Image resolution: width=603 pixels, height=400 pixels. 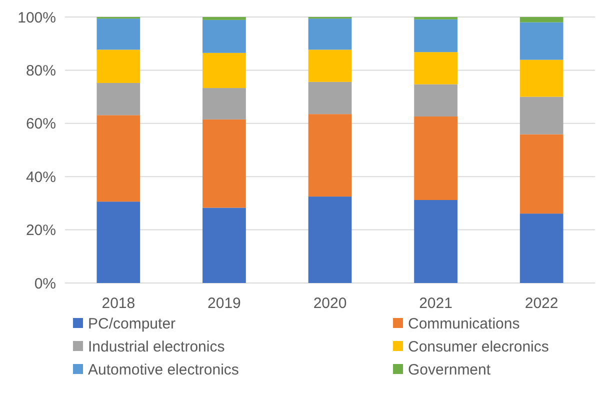 What do you see at coordinates (132, 323) in the screenshot?
I see `legend-label: PC/computer` at bounding box center [132, 323].